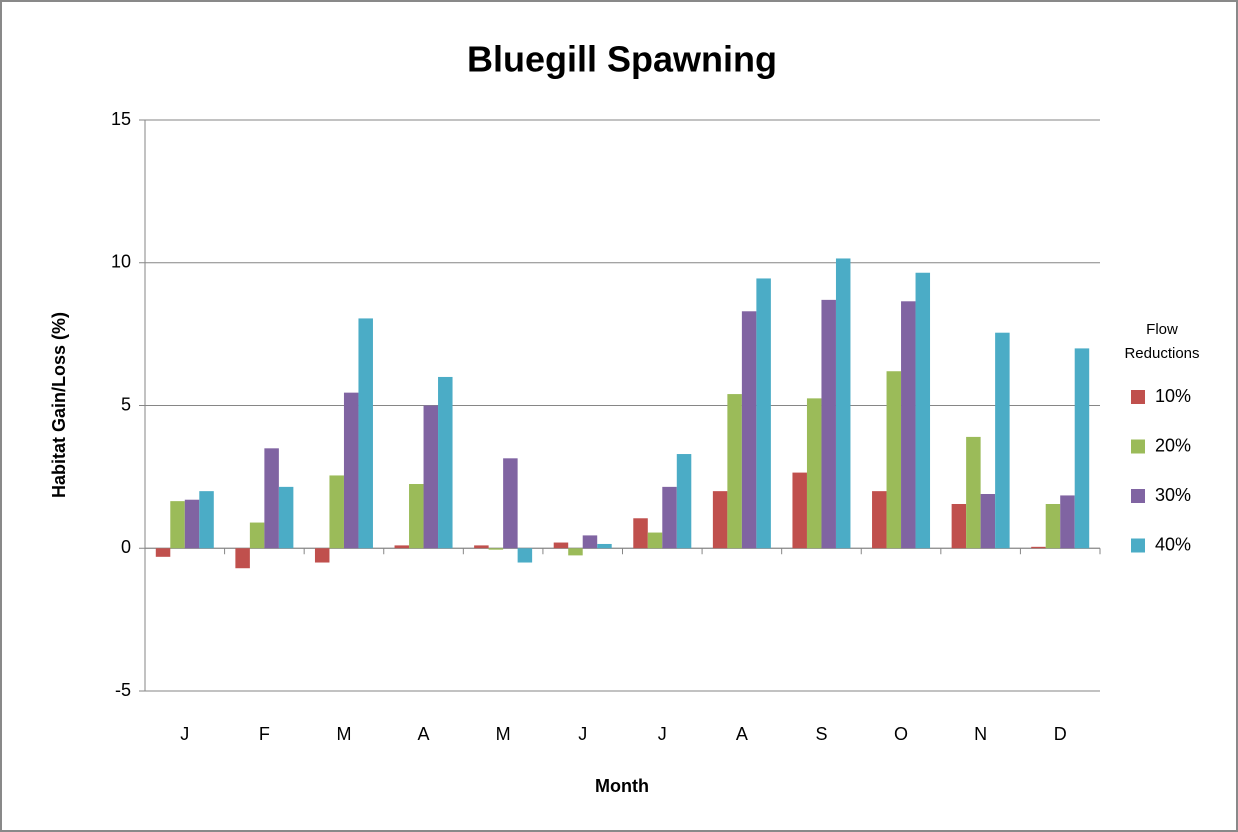 The height and width of the screenshot is (832, 1238). What do you see at coordinates (126, 404) in the screenshot?
I see `y-tick-label: 5` at bounding box center [126, 404].